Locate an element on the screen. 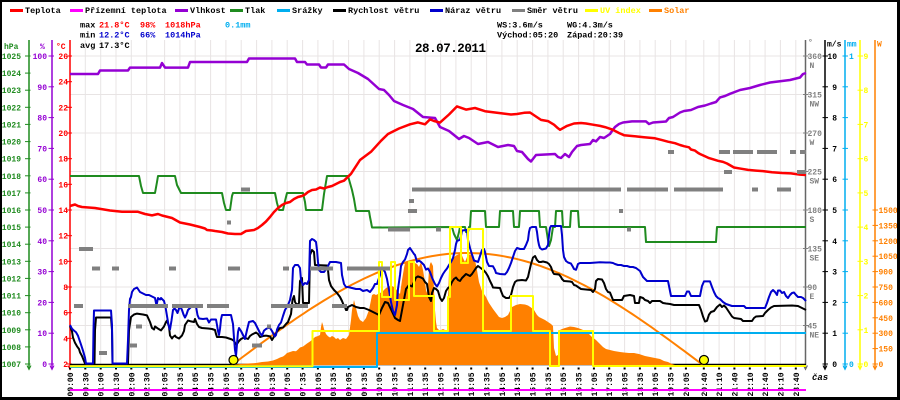 This screenshot has height=400, width=900. svg-text: 1050 is located at coordinates (888, 257).